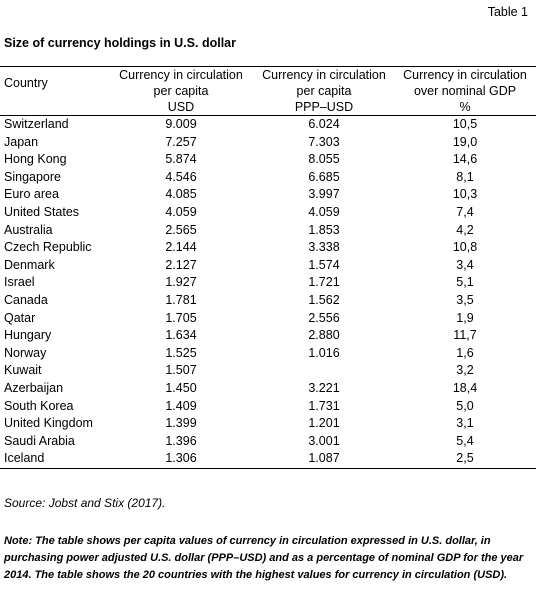 This screenshot has height=600, width=536. What do you see at coordinates (465, 75) in the screenshot?
I see `header-col3-line1: Currency in circulation` at bounding box center [465, 75].